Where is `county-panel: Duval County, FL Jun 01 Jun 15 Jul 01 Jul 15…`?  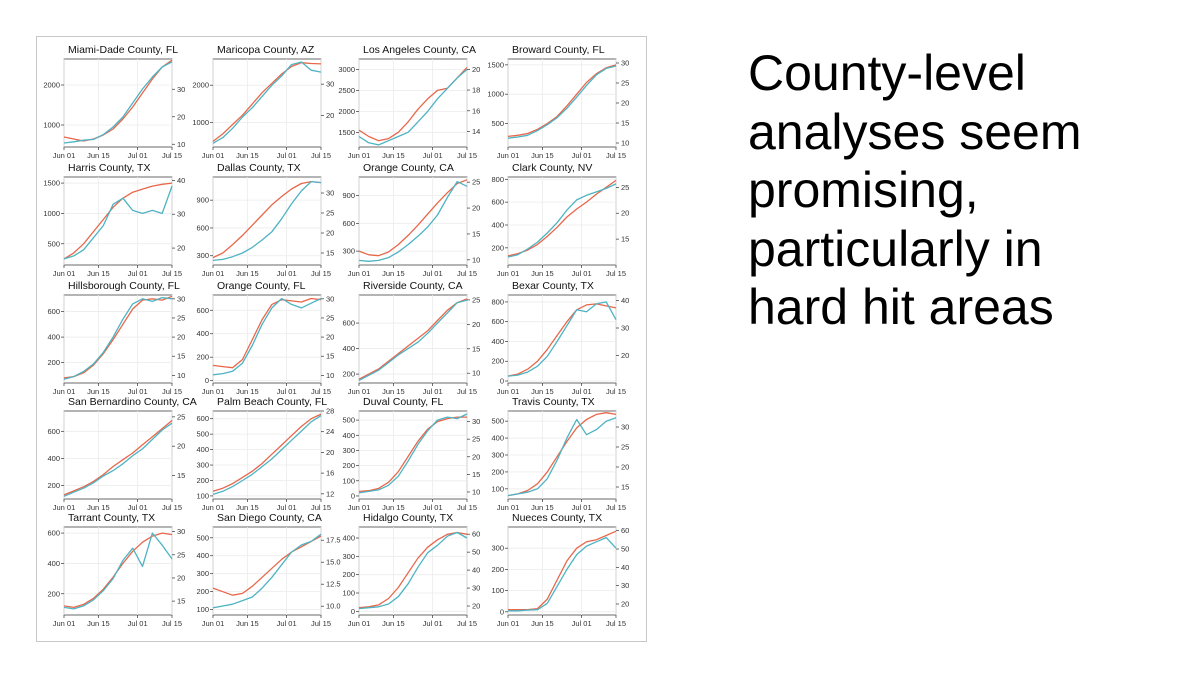 county-panel: Duval County, FL Jun 01 Jun 15 Jul 01 Jul 15… is located at coordinates (411, 454).